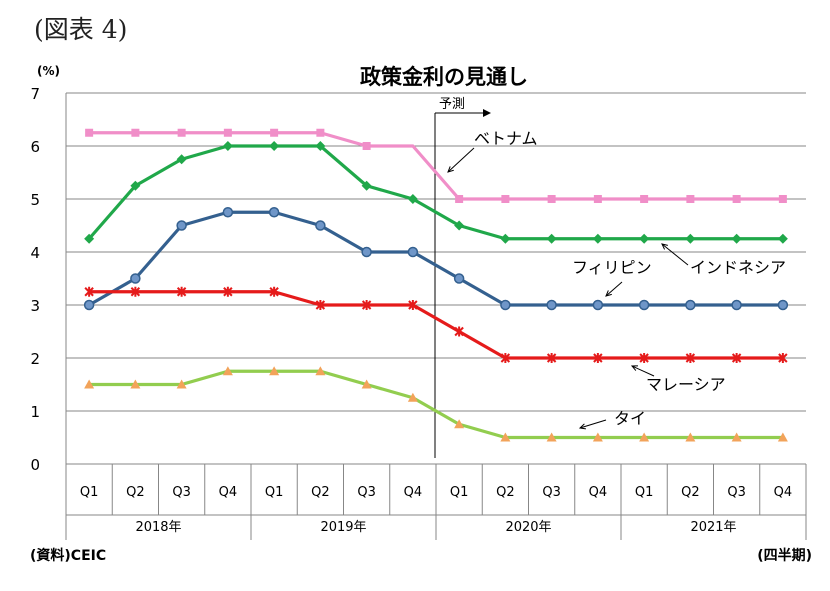  Describe the element at coordinates (35, 306) in the screenshot. I see `y-tick-label: 3` at that location.